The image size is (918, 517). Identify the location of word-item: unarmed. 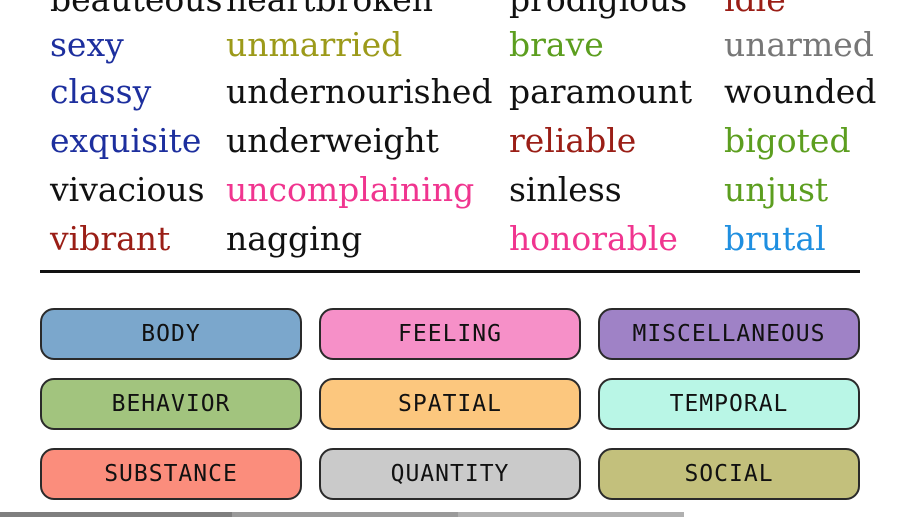
(799, 44).